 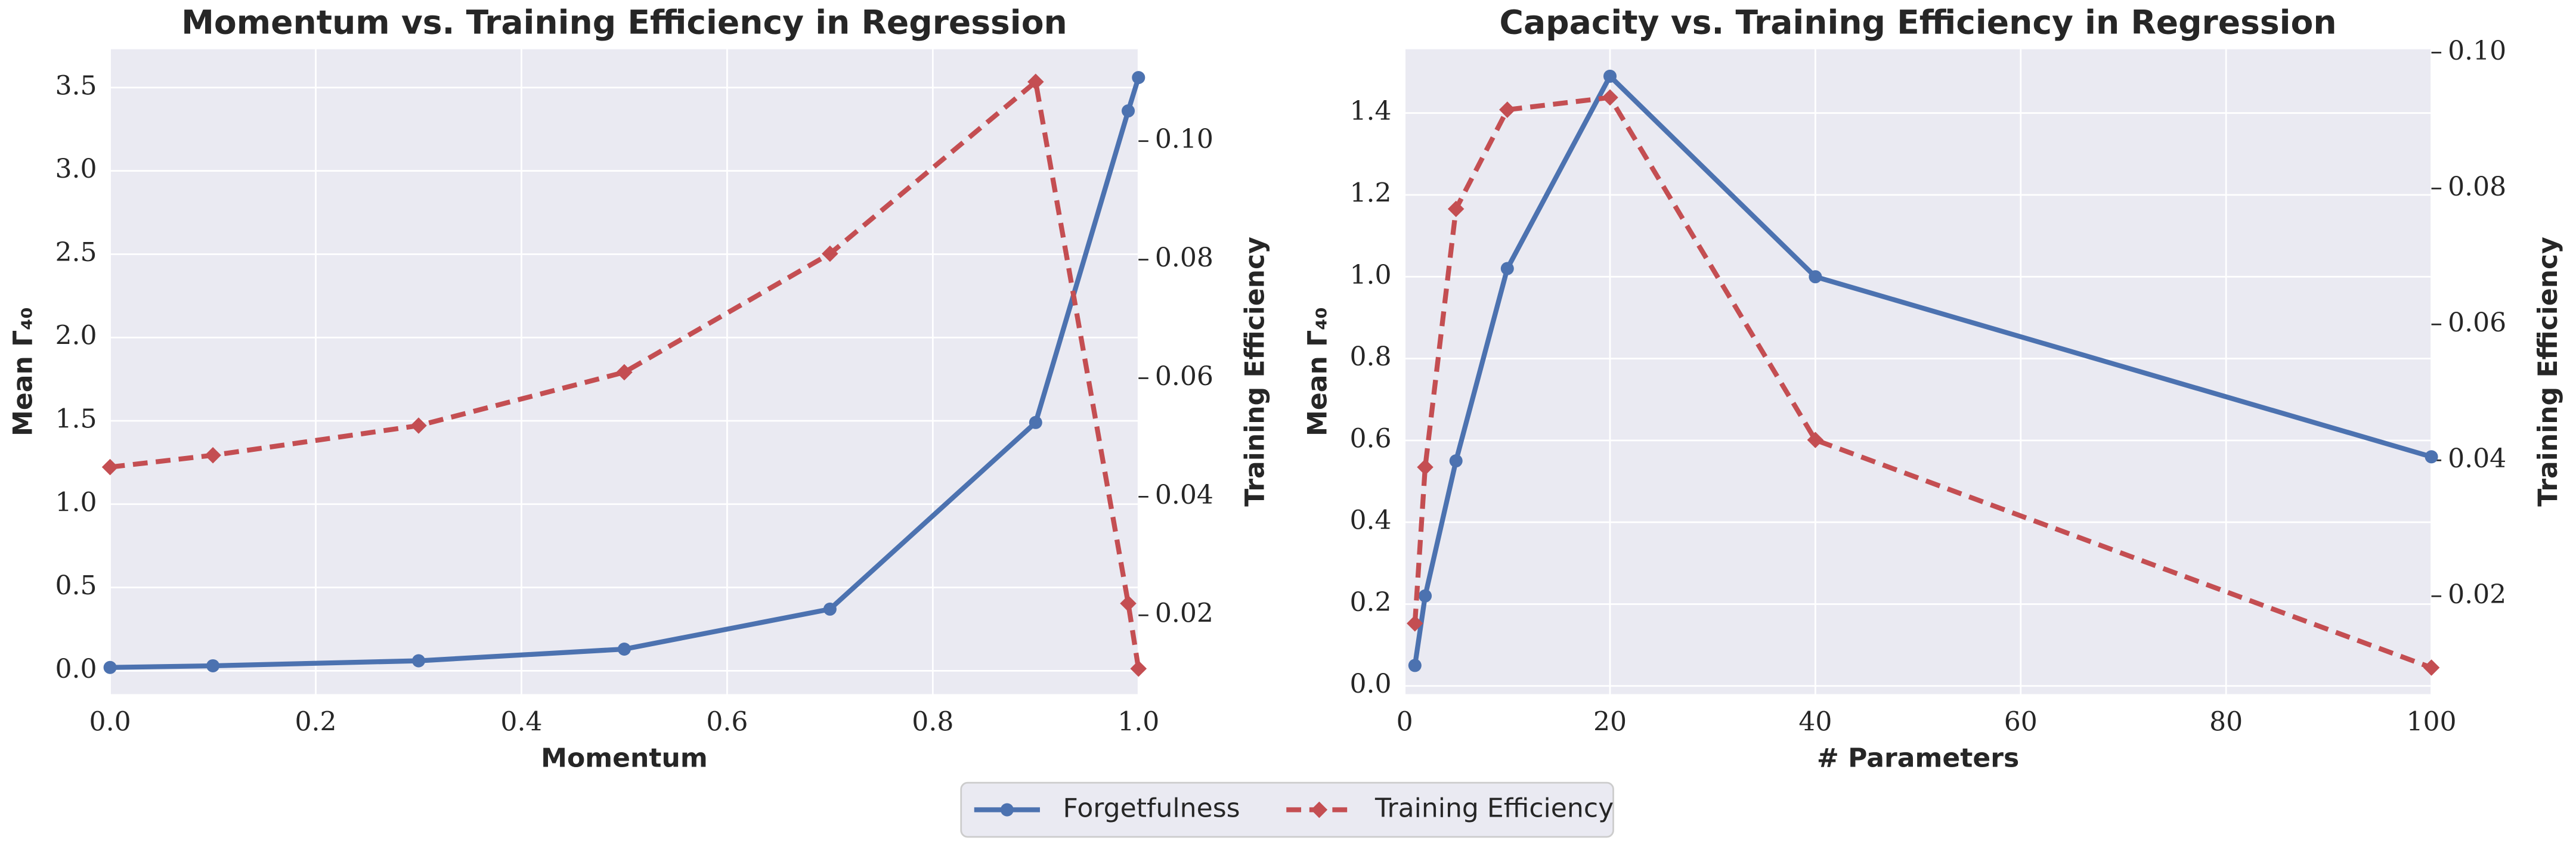 What do you see at coordinates (625, 758) in the screenshot?
I see `x-axis-label: Momentum` at bounding box center [625, 758].